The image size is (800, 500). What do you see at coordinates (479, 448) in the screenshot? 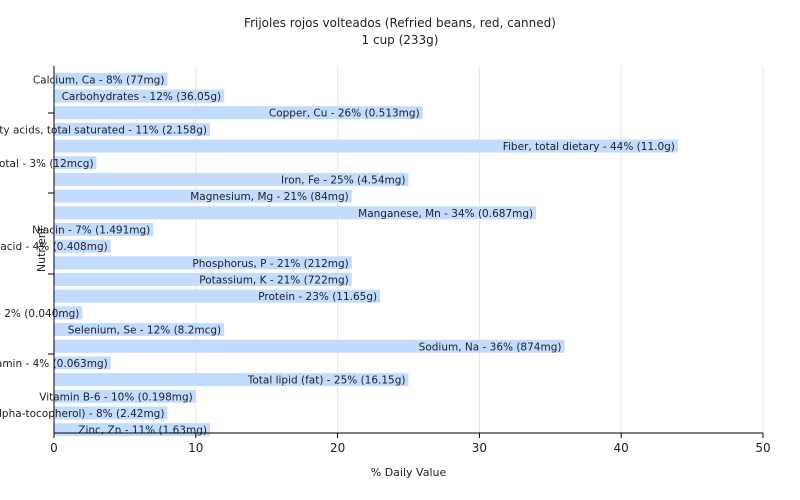
I see `x-tick-label: 30` at bounding box center [479, 448].